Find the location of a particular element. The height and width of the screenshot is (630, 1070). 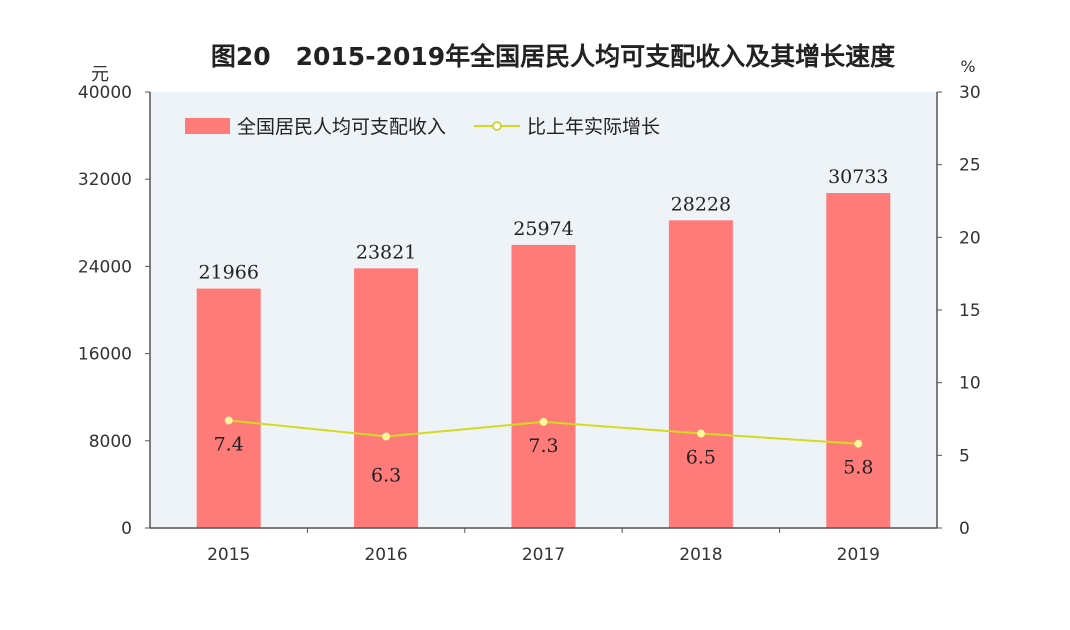

right-tick-label: 20 is located at coordinates (970, 238).